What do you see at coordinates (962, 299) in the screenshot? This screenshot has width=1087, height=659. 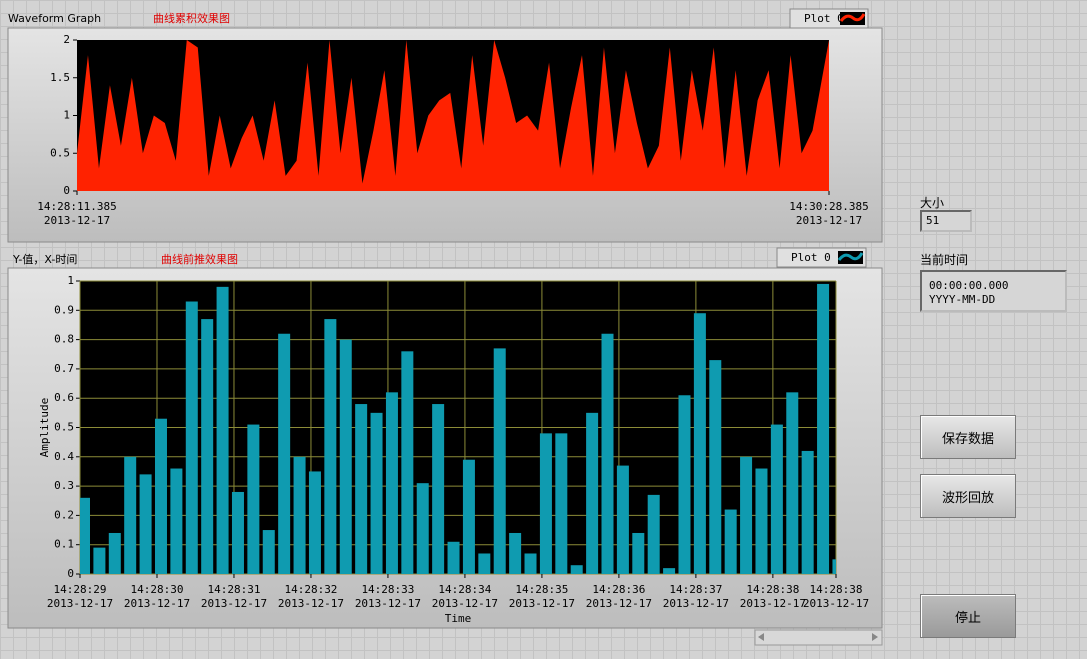 I see `date-value: YYYY-MM-DD` at bounding box center [962, 299].